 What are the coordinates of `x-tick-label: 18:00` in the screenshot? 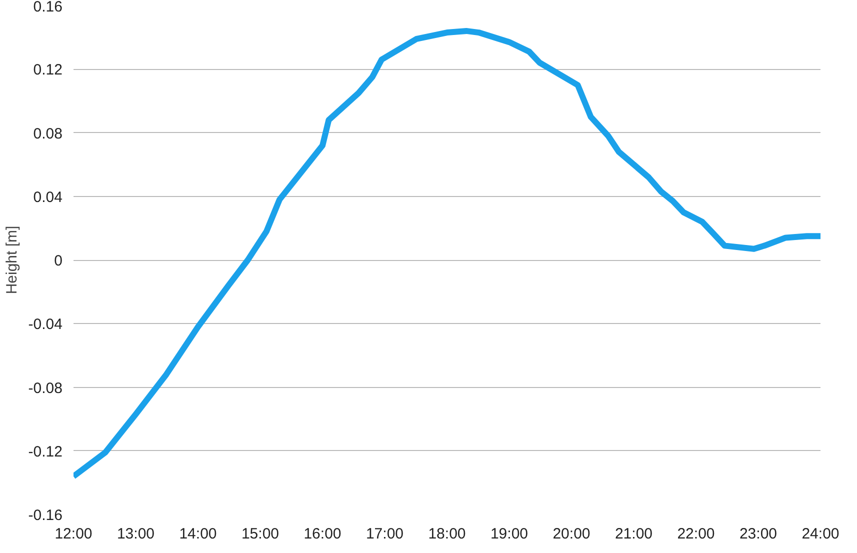 It's located at (447, 534).